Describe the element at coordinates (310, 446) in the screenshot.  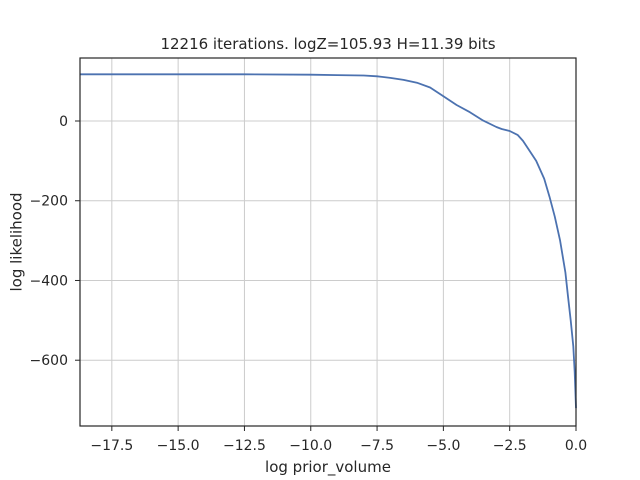
I see `x-tick-label: −10.0` at that location.